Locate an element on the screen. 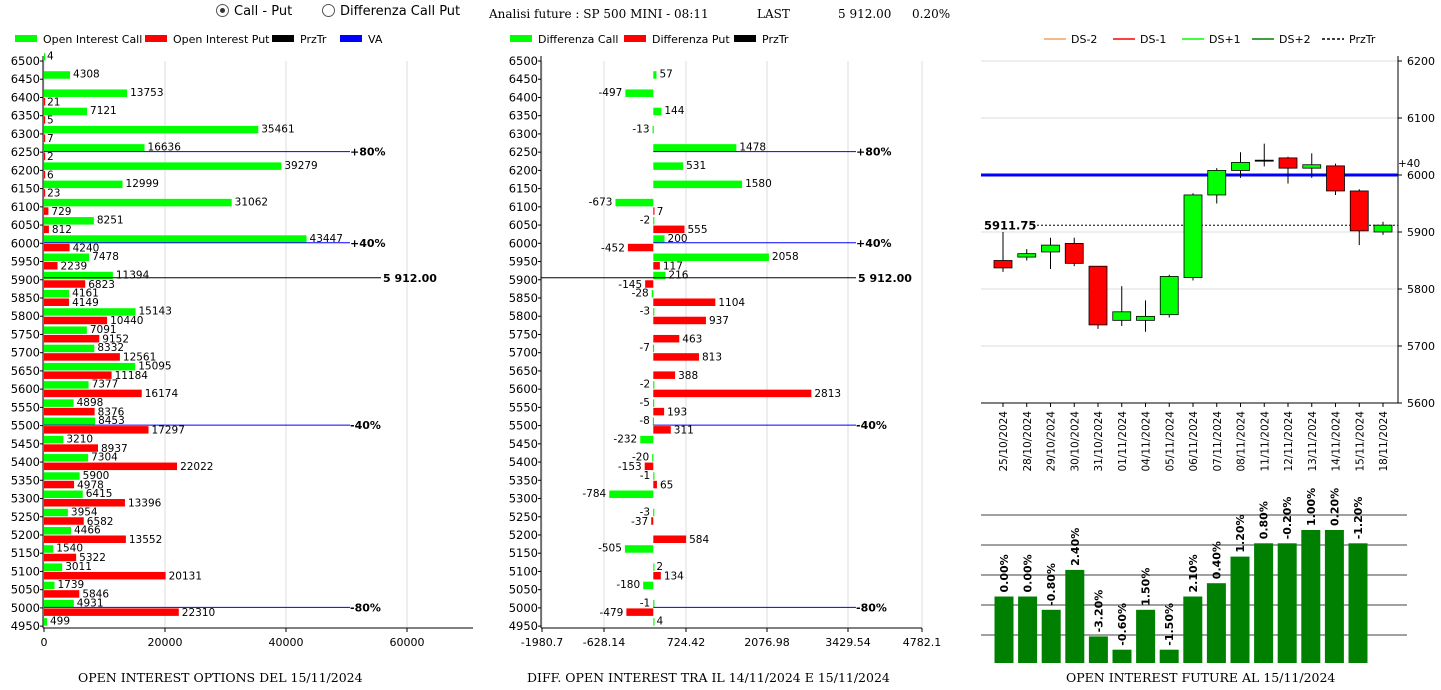  legend-label: Differenza Call is located at coordinates (578, 39).